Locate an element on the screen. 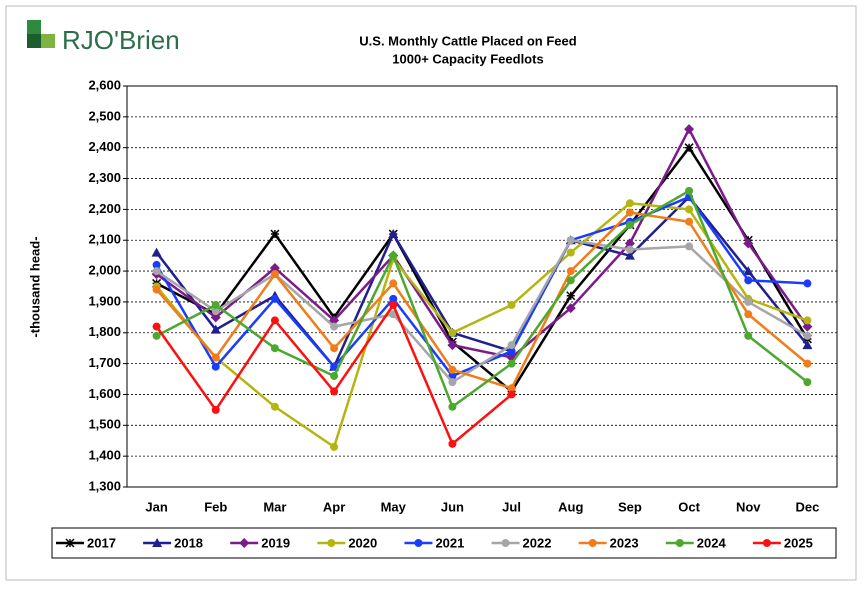 The width and height of the screenshot is (863, 597). legend-label: 2018 is located at coordinates (188, 542).